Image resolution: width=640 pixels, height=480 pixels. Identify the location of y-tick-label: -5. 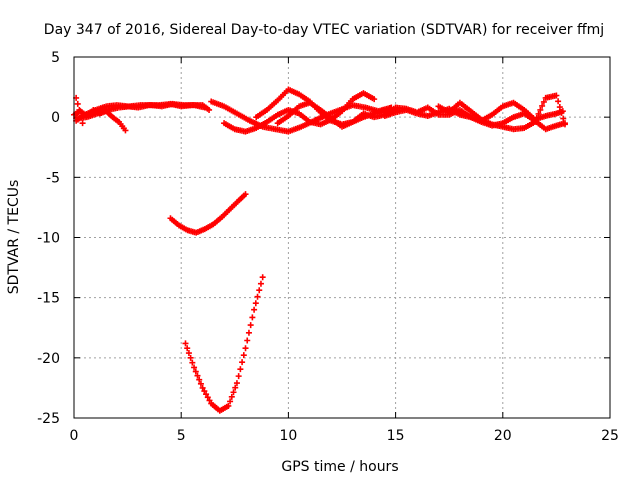
(53, 178).